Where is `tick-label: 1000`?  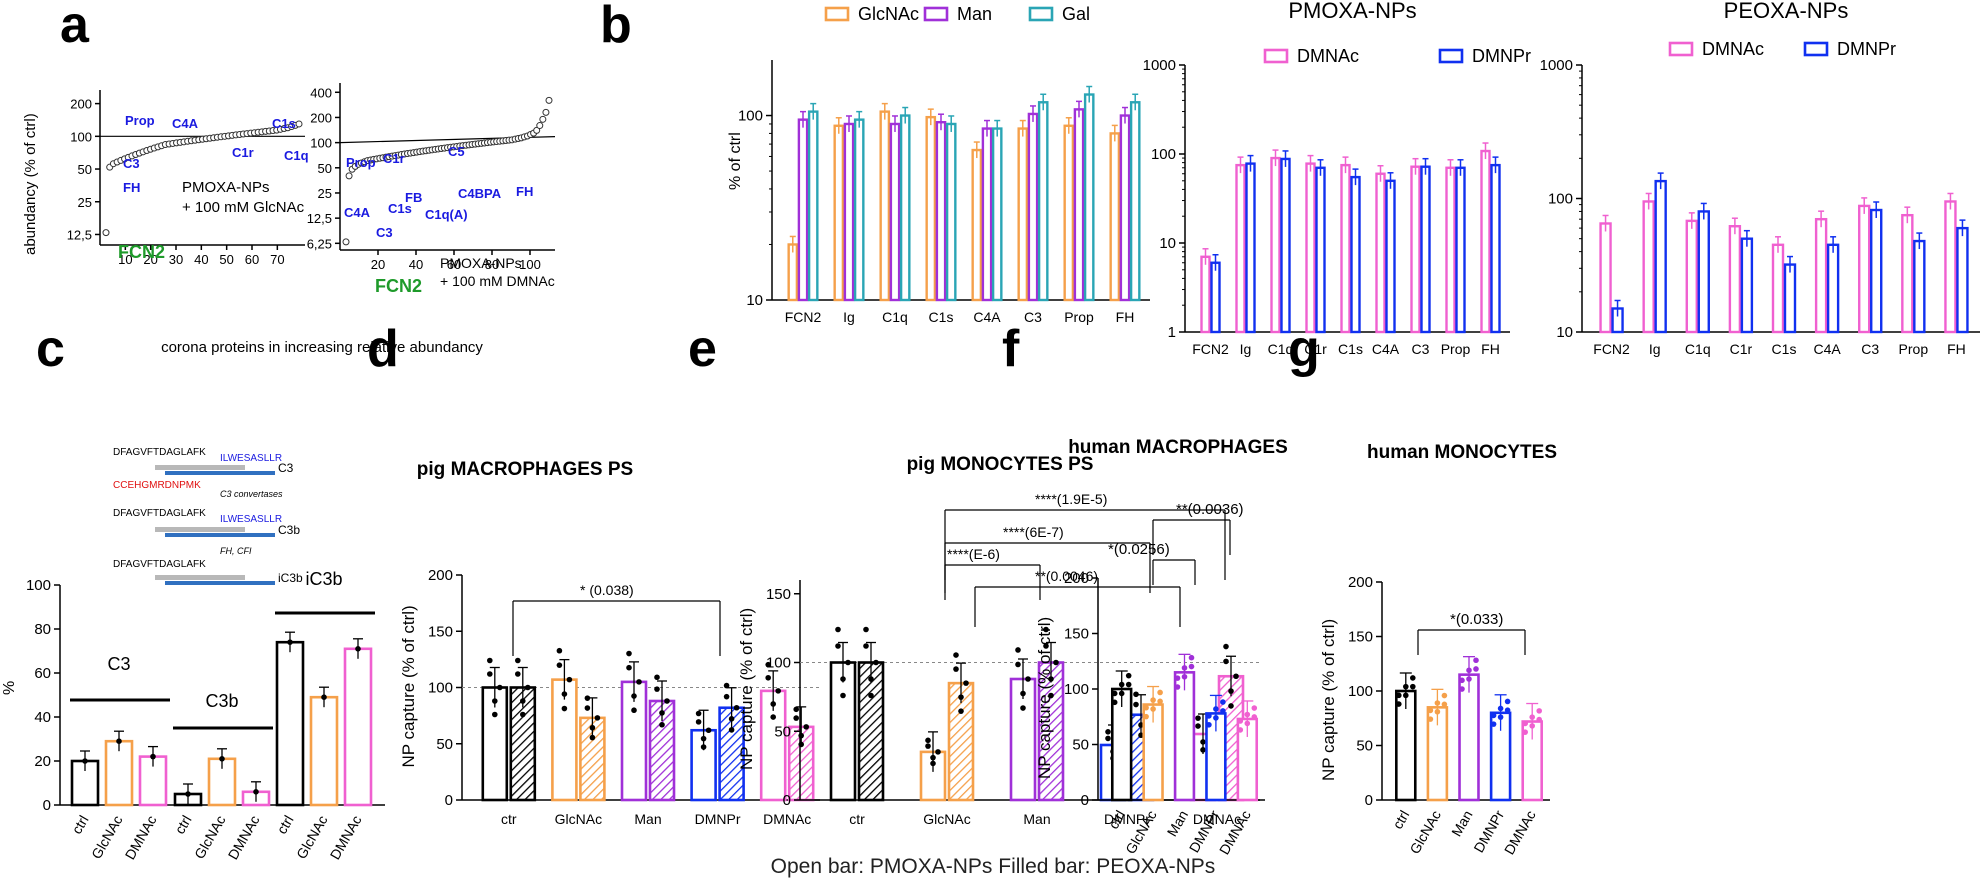
tick-label: 1000 is located at coordinates (1556, 65).